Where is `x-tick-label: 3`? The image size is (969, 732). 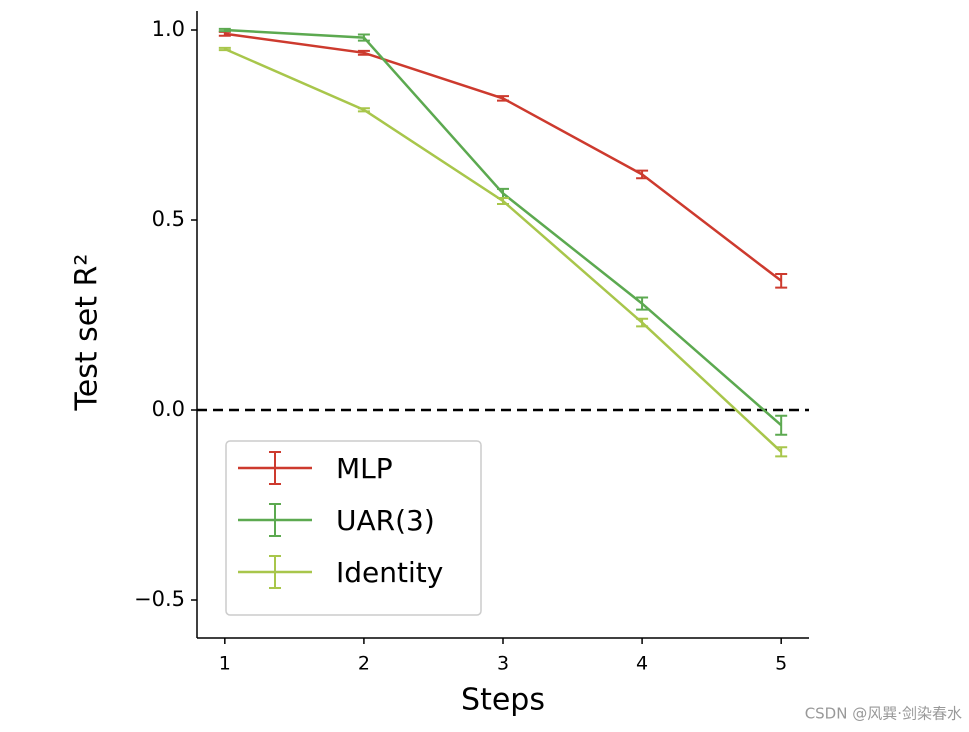 x-tick-label: 3 is located at coordinates (503, 664).